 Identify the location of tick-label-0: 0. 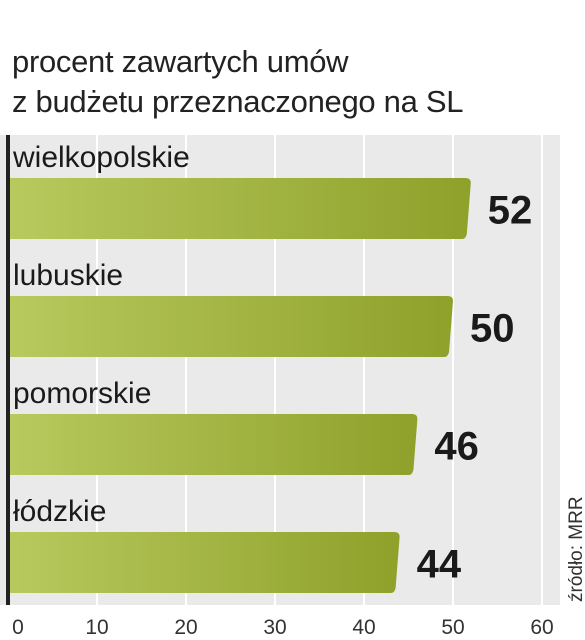
(18, 627).